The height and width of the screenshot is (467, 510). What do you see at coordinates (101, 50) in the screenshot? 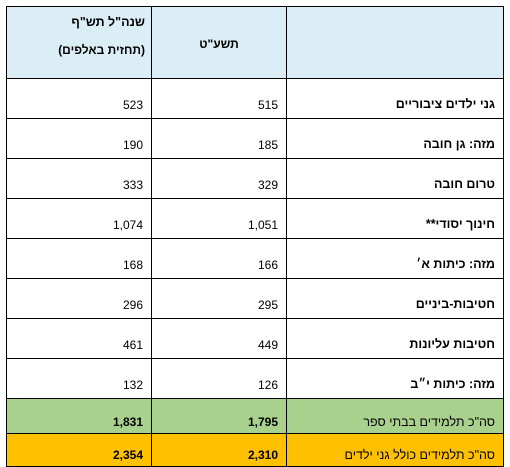
I see `header-forecast-note: (תחזית באלפים)` at bounding box center [101, 50].